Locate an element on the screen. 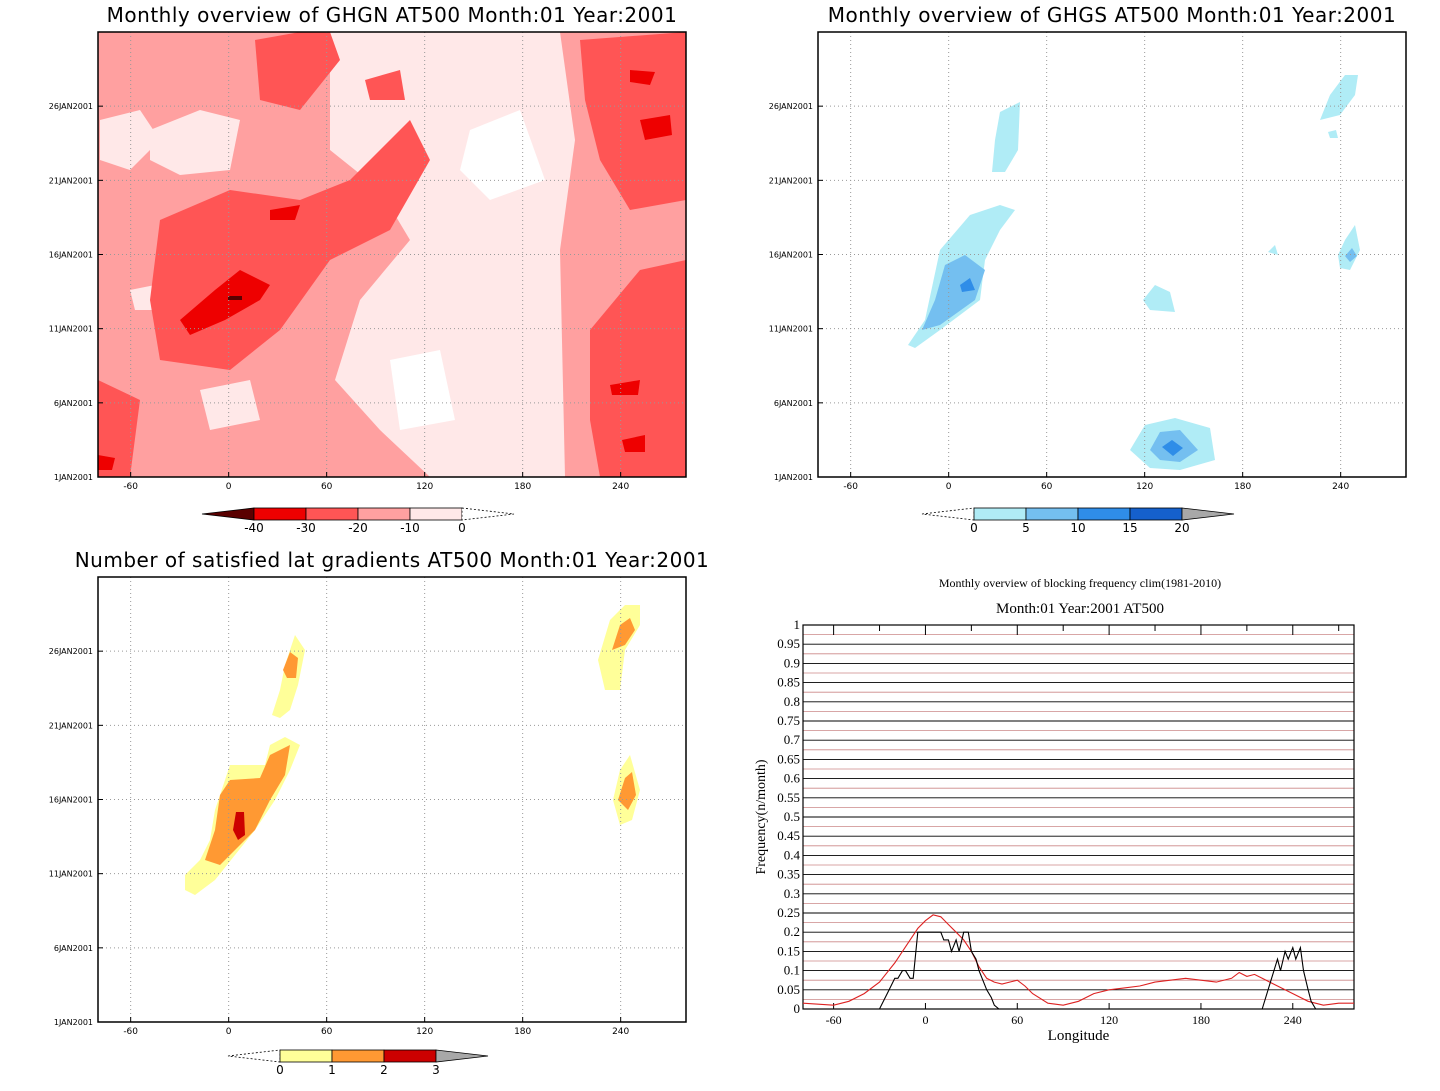  y-tick-label: 0.9 is located at coordinates (792, 662).